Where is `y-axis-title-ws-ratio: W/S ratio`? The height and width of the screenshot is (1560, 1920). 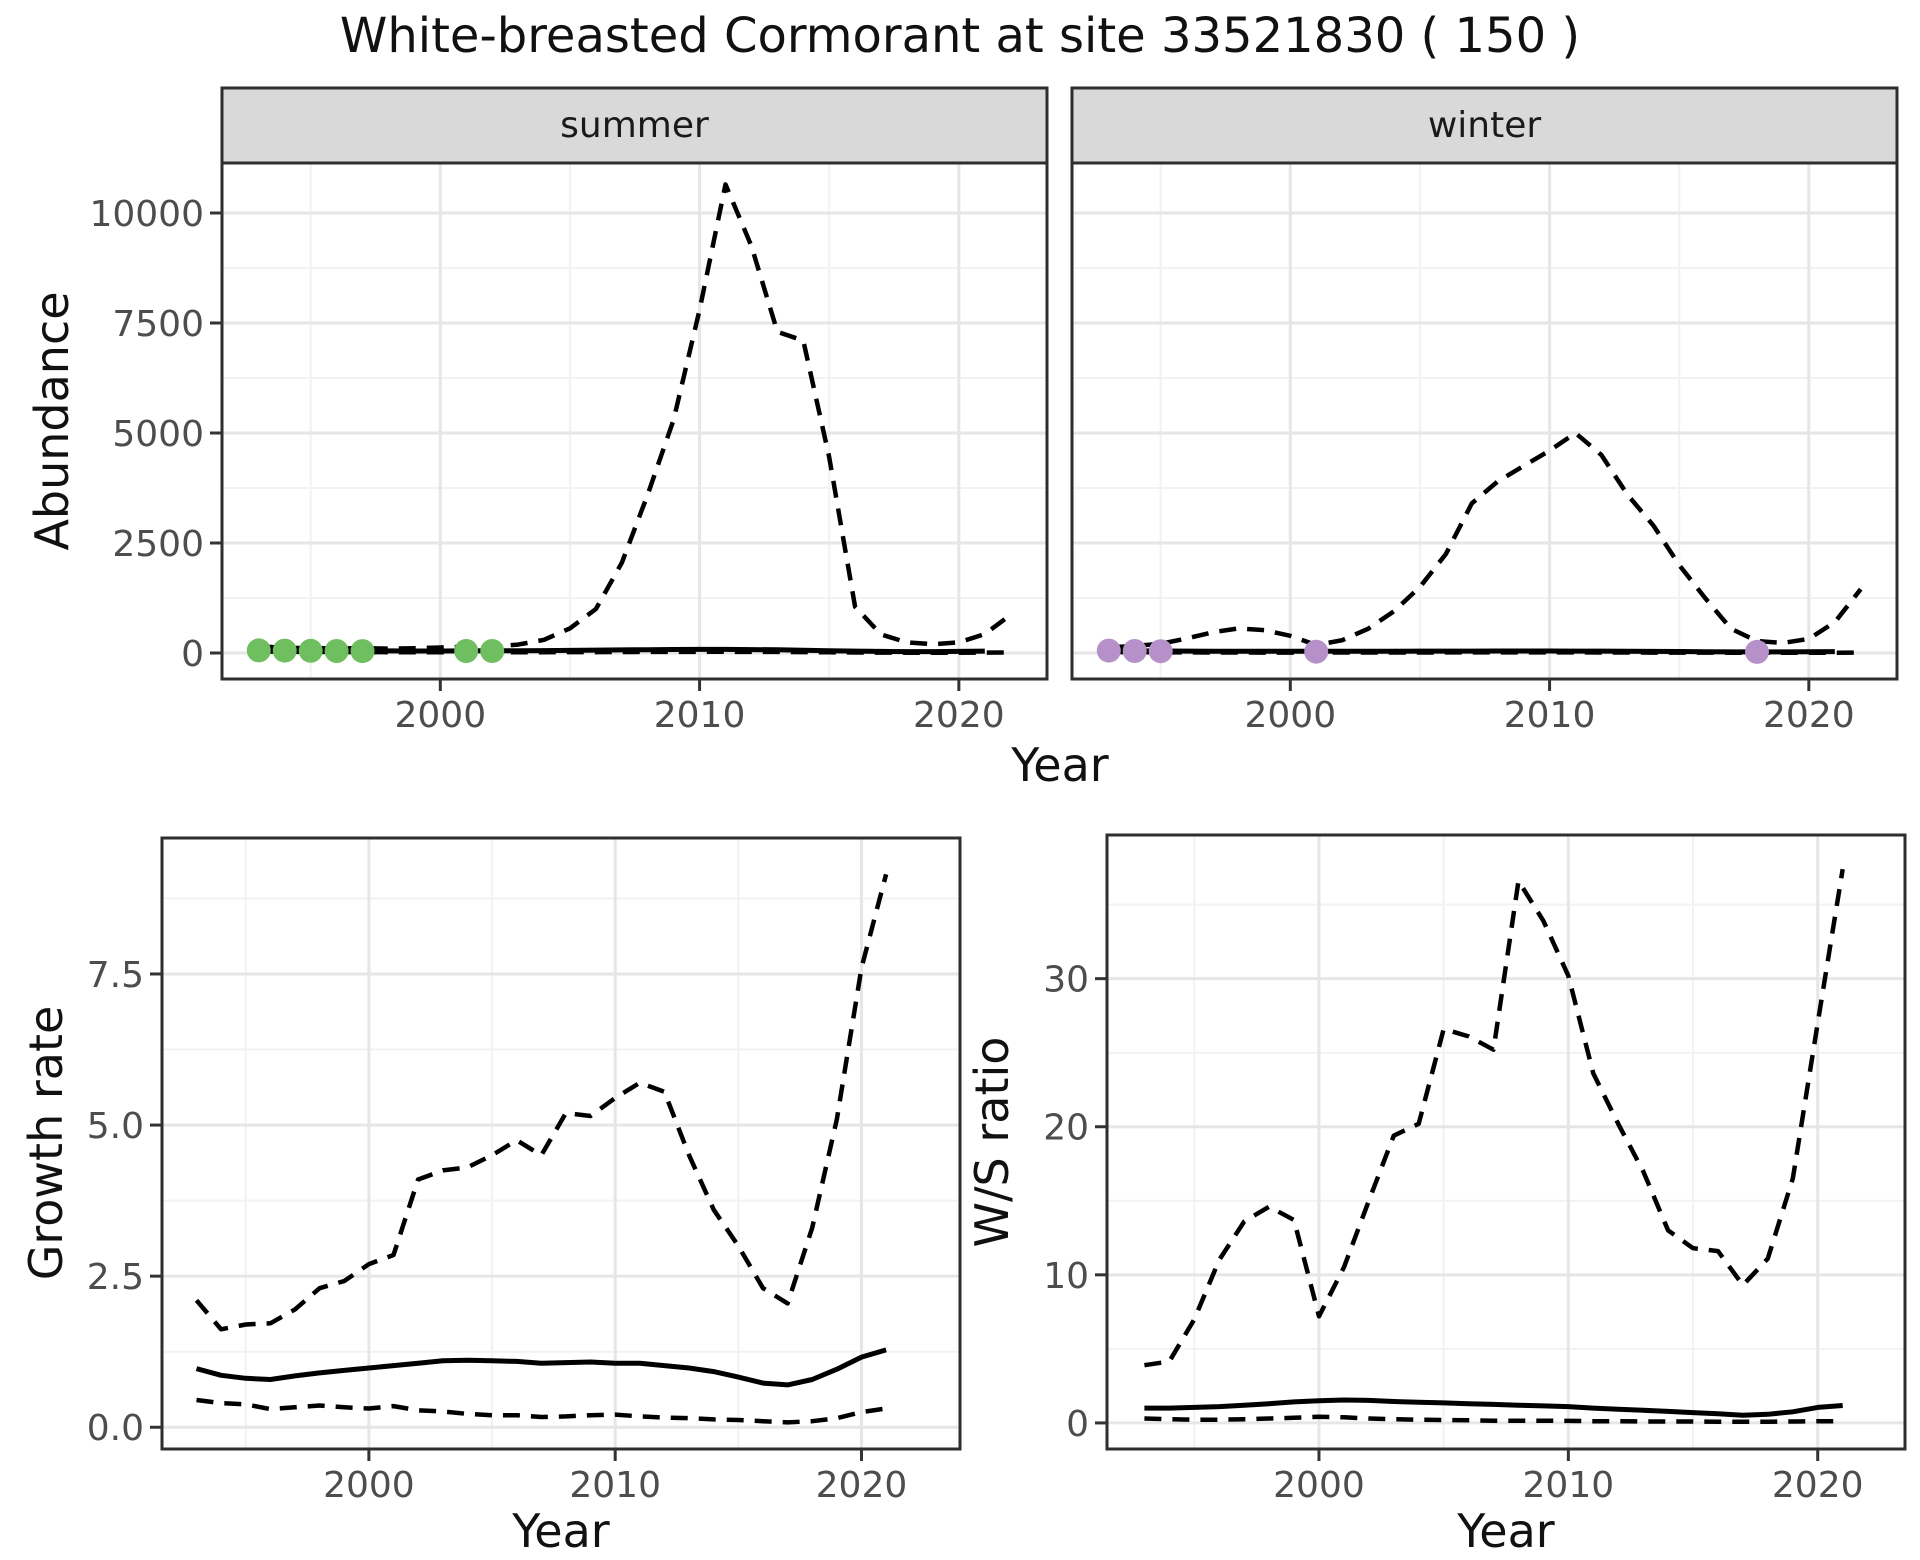 y-axis-title-ws-ratio: W/S ratio is located at coordinates (992, 1142).